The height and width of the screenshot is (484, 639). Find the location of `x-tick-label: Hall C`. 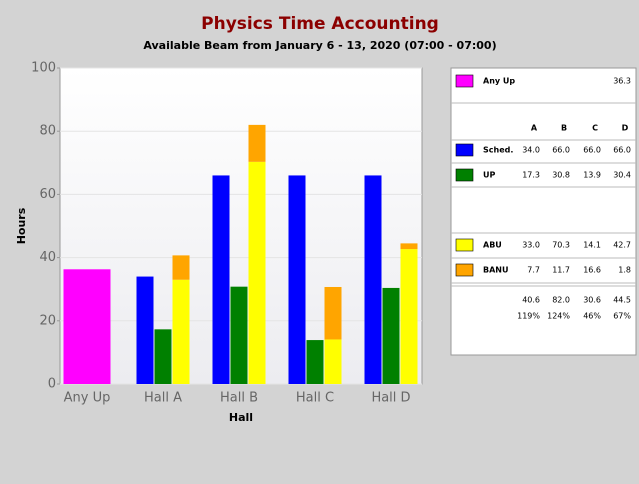

x-tick-label: Hall C is located at coordinates (315, 398).